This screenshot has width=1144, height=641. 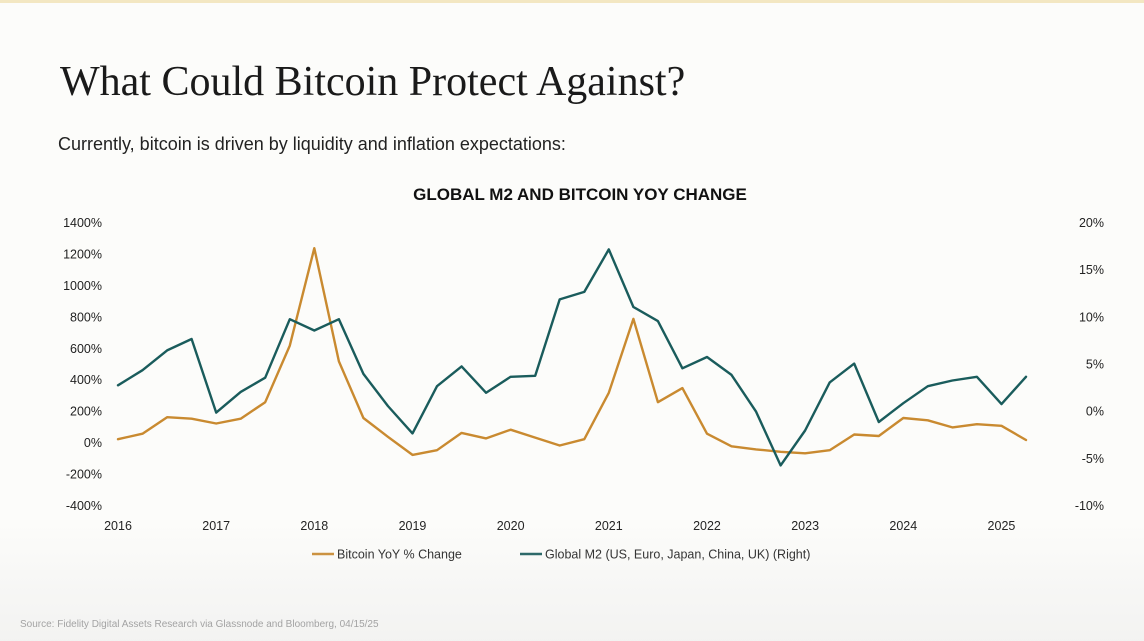 I want to click on slide-title: What Could Bitcoin Protect Against?, so click(x=373, y=82).